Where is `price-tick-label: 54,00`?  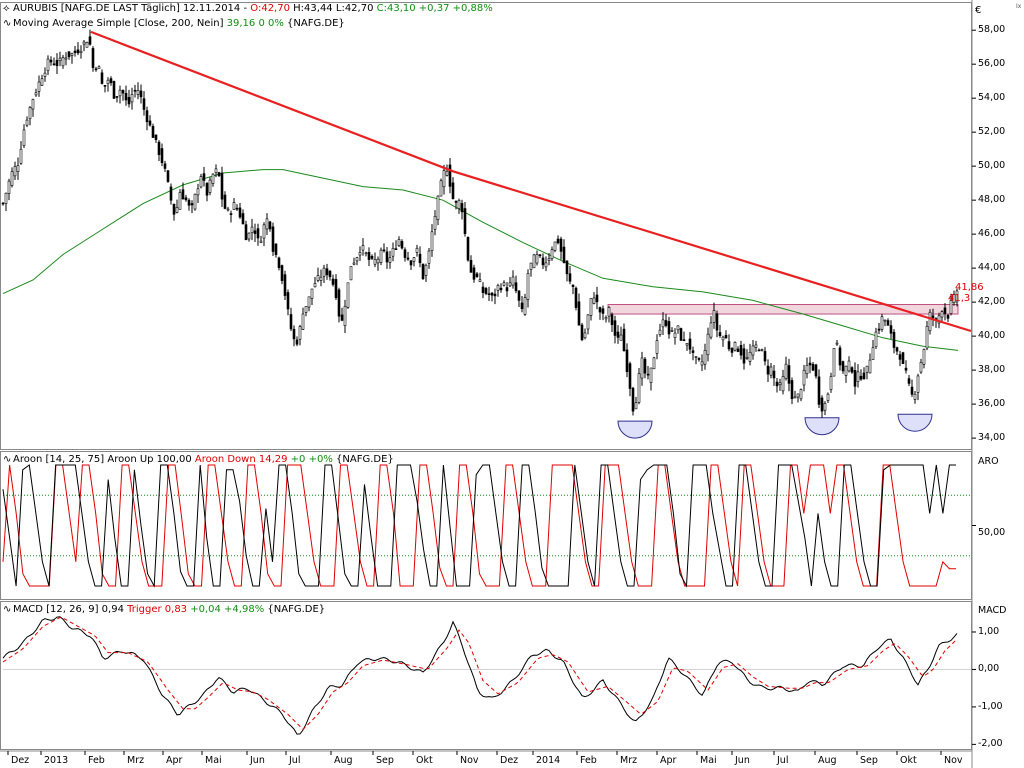 price-tick-label: 54,00 is located at coordinates (992, 98).